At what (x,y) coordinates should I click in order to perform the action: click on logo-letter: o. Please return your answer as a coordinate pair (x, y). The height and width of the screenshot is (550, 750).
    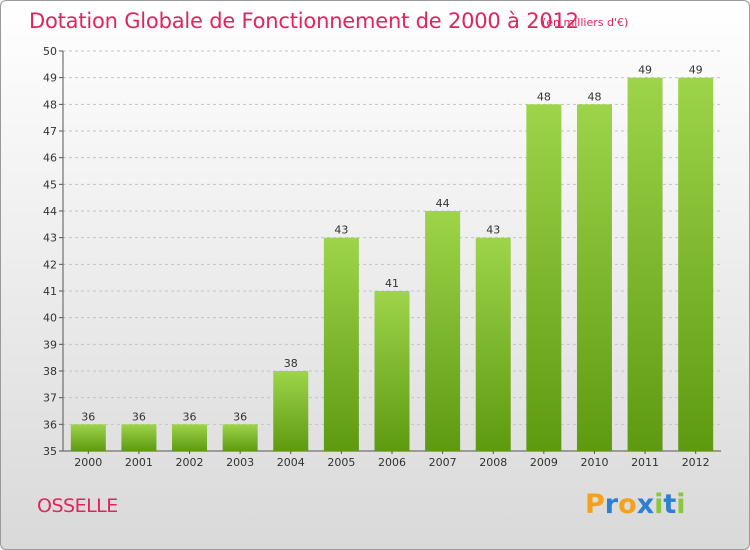
    Looking at the image, I should click on (627, 504).